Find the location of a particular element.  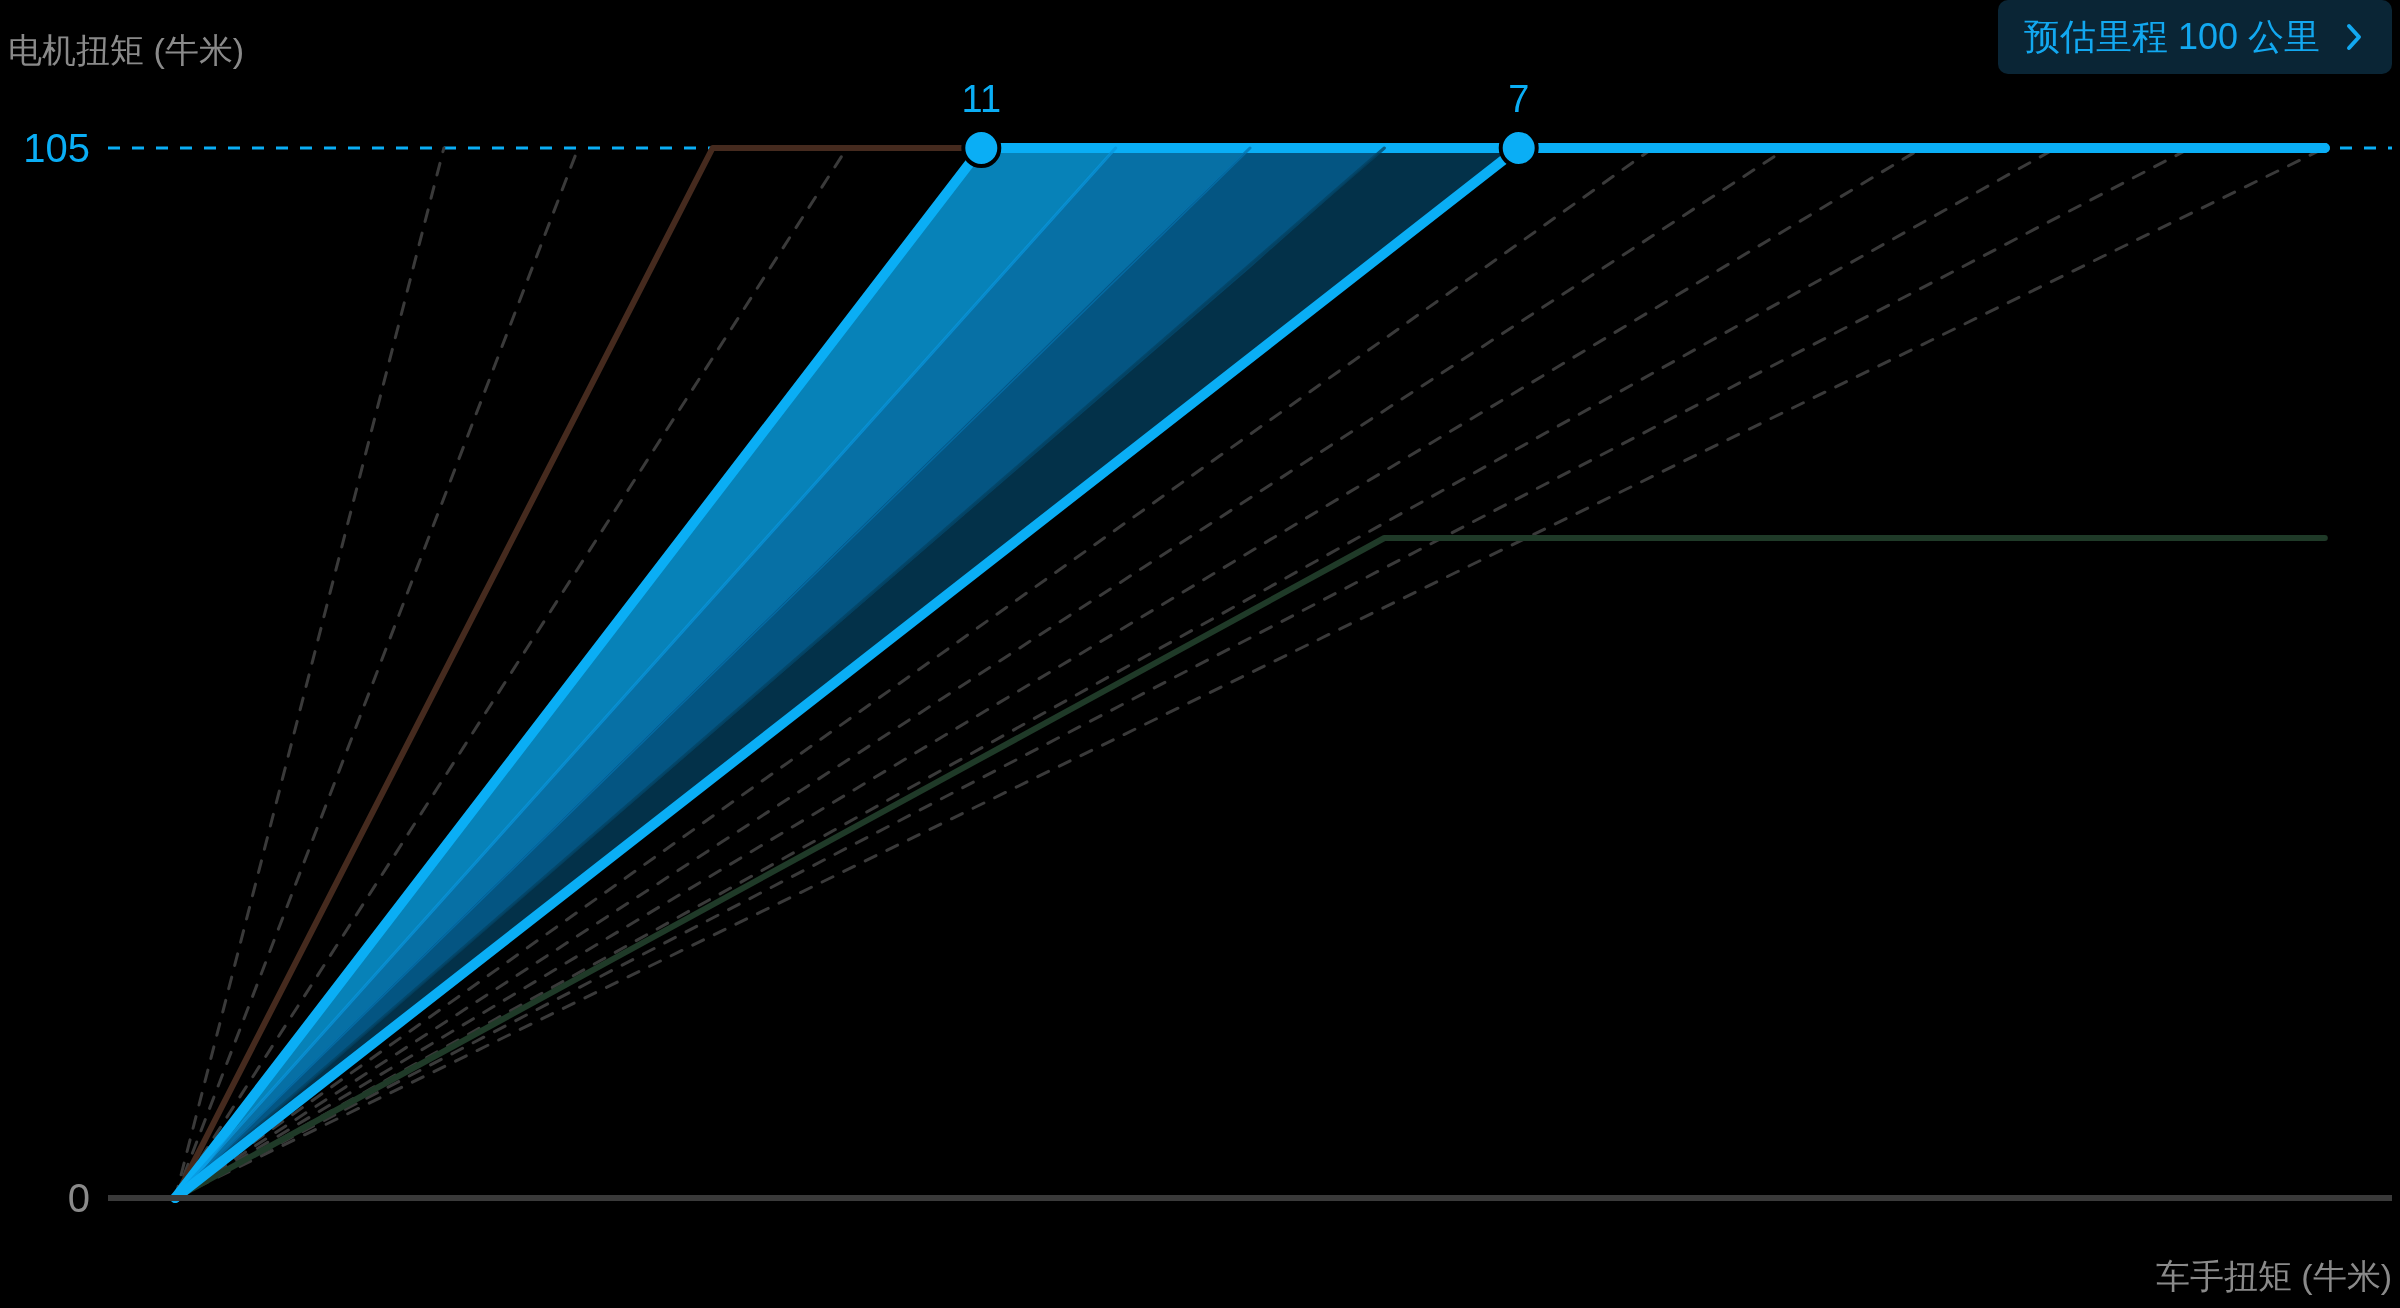

y-tick-label: 0 is located at coordinates (78, 1198).